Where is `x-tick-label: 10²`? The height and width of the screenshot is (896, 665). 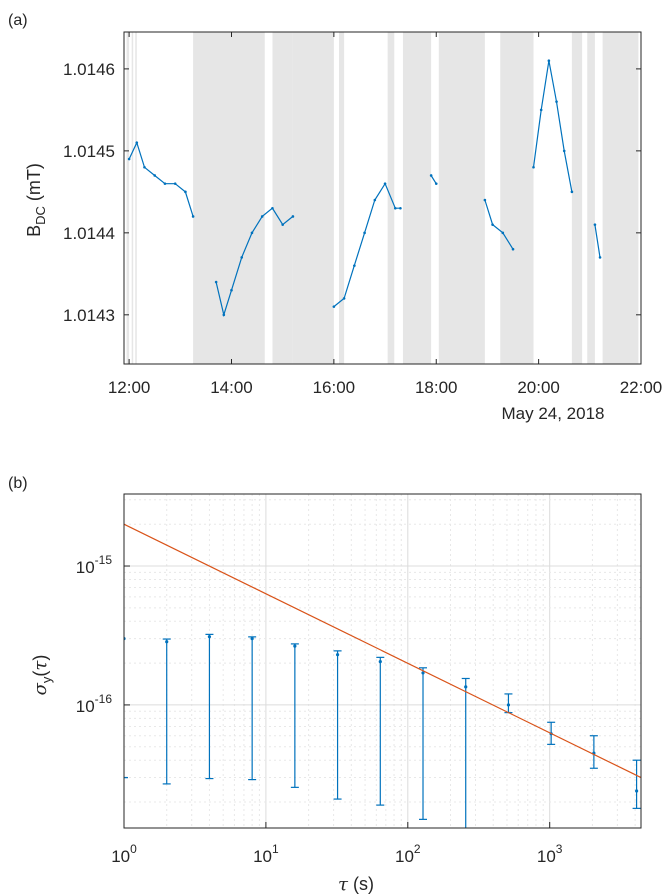
x-tick-label: 10² is located at coordinates (408, 854).